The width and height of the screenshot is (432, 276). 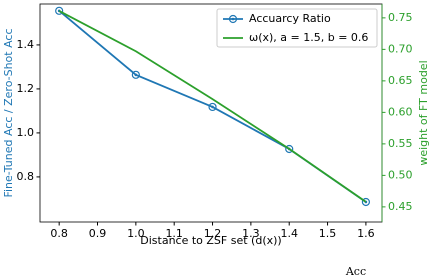 What do you see at coordinates (26, 44) in the screenshot?
I see `y-tick-label: 1.4` at bounding box center [26, 44].